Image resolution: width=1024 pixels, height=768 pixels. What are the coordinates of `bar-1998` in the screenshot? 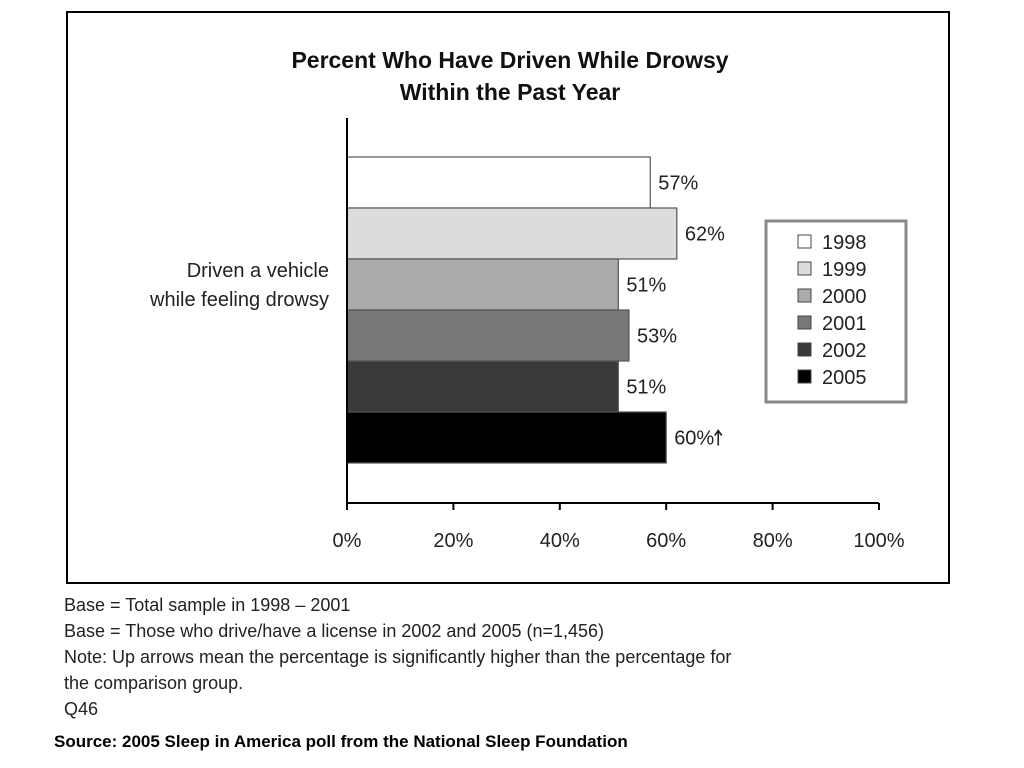 It's located at (498, 182).